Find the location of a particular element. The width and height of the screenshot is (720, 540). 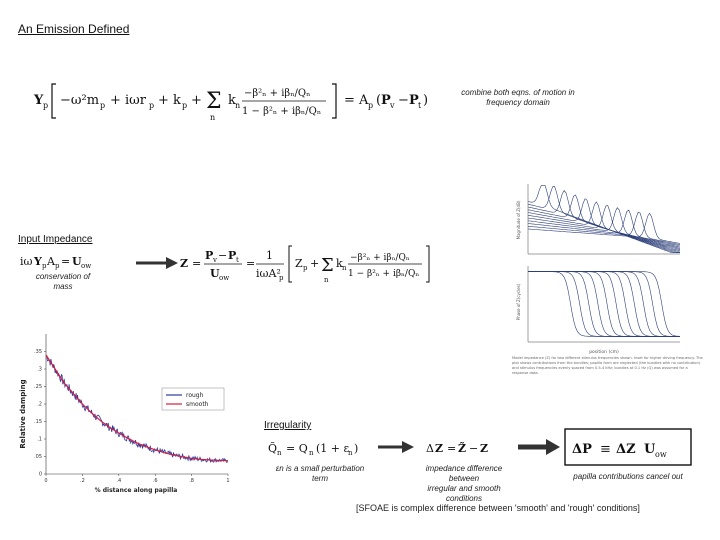

phase-xlabel: position (cm) is located at coordinates (604, 352).